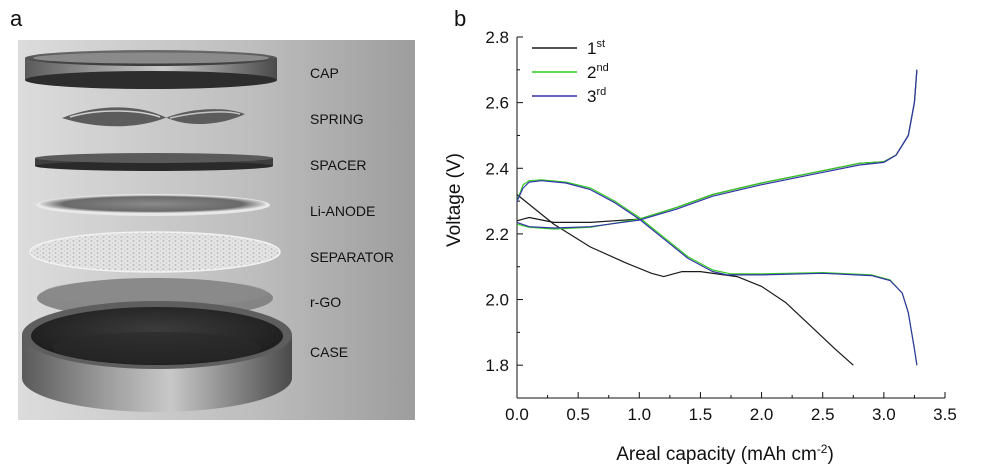 This screenshot has width=985, height=470. I want to click on y-tick-label: 2.4, so click(497, 168).